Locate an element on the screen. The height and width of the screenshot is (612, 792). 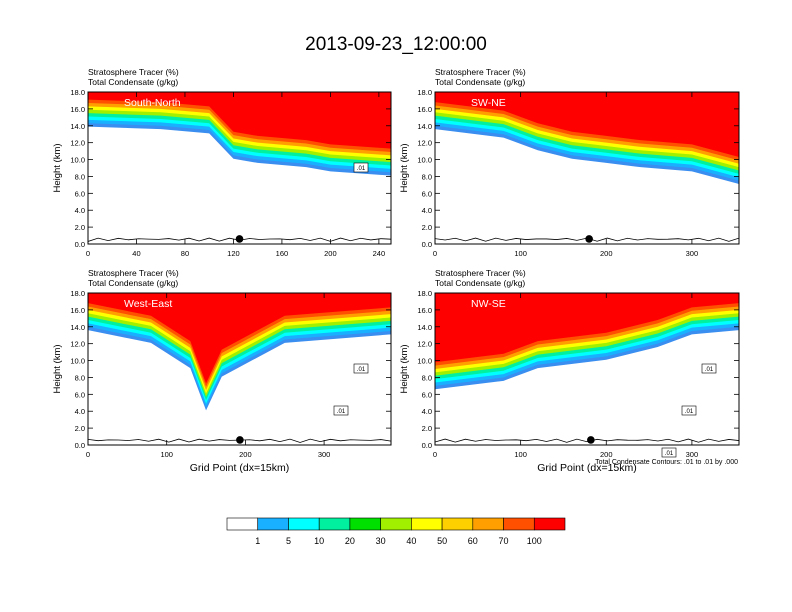
figure-title: 2013-09-23_12:00:00 is located at coordinates (396, 44).